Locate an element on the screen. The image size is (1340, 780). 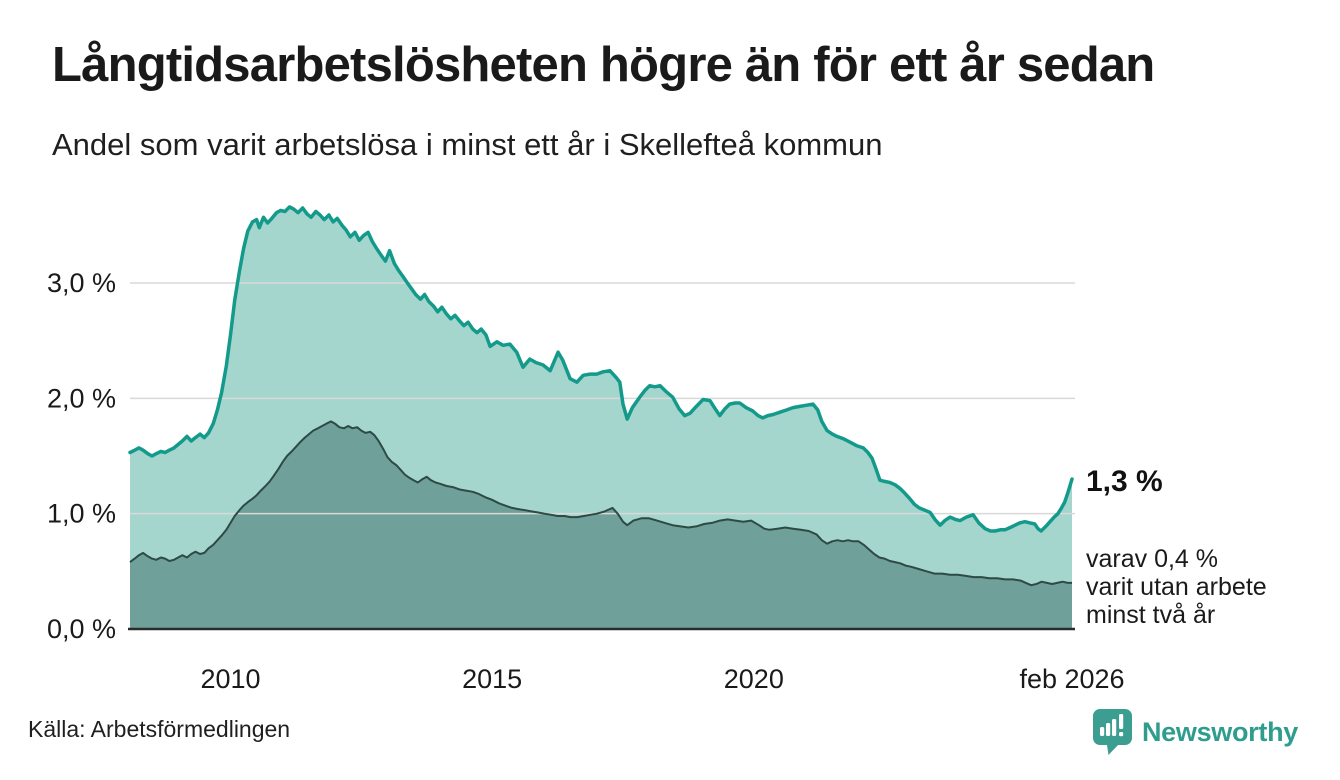
brand-name: Newsworthy is located at coordinates (1219, 732).